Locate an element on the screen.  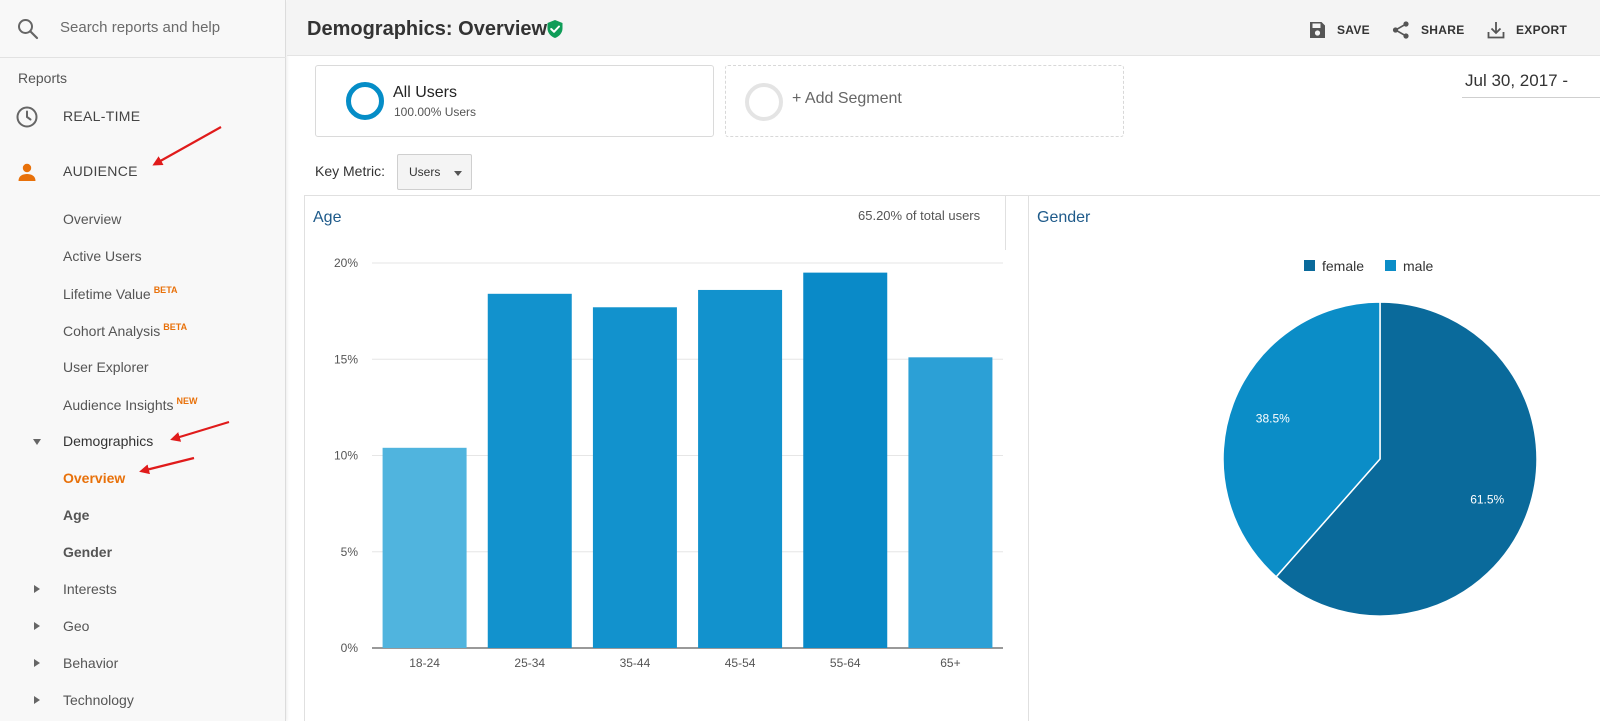
key-metric-select: Users is located at coordinates (434, 172).